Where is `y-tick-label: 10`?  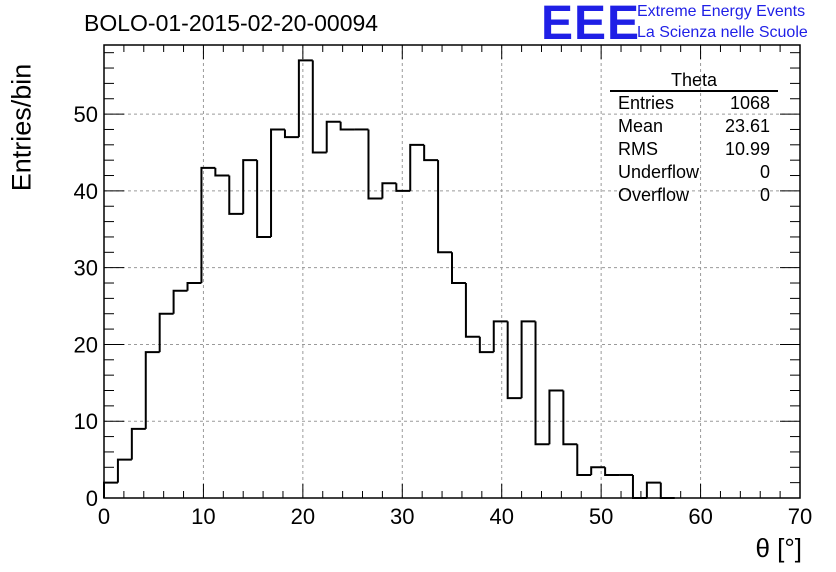
y-tick-label: 10 is located at coordinates (86, 421).